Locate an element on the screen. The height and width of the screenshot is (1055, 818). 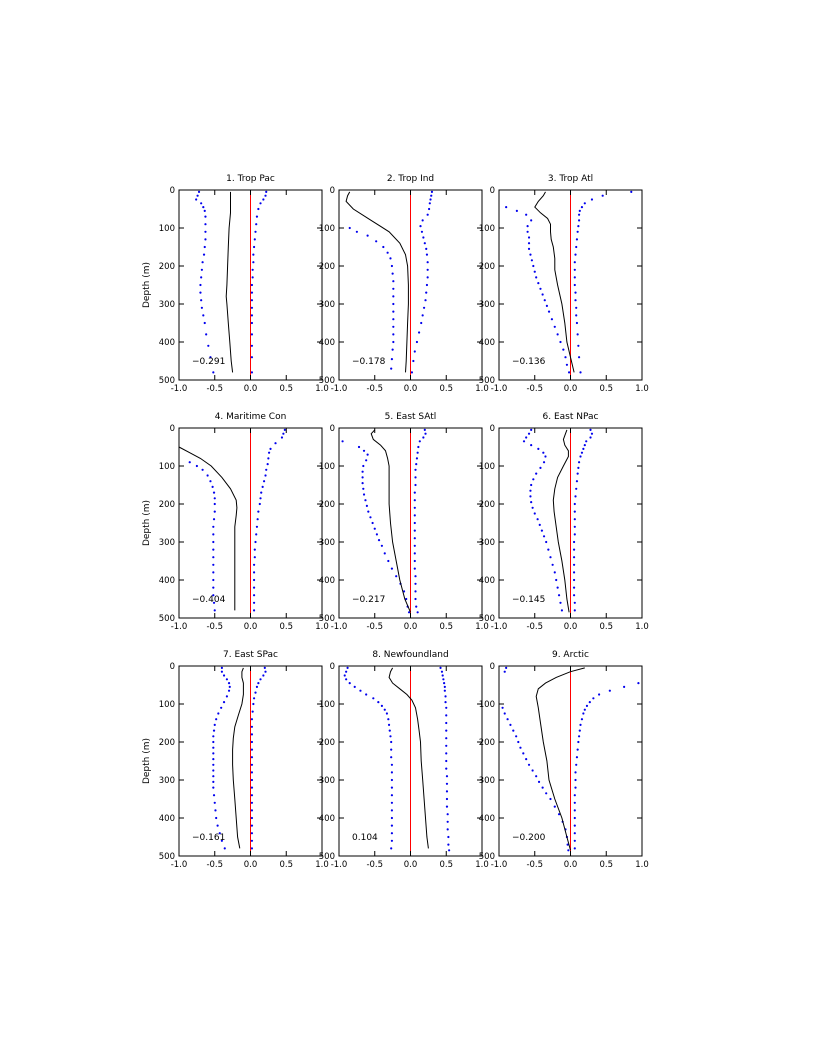
panel-value-label: −0.178 is located at coordinates (369, 362).